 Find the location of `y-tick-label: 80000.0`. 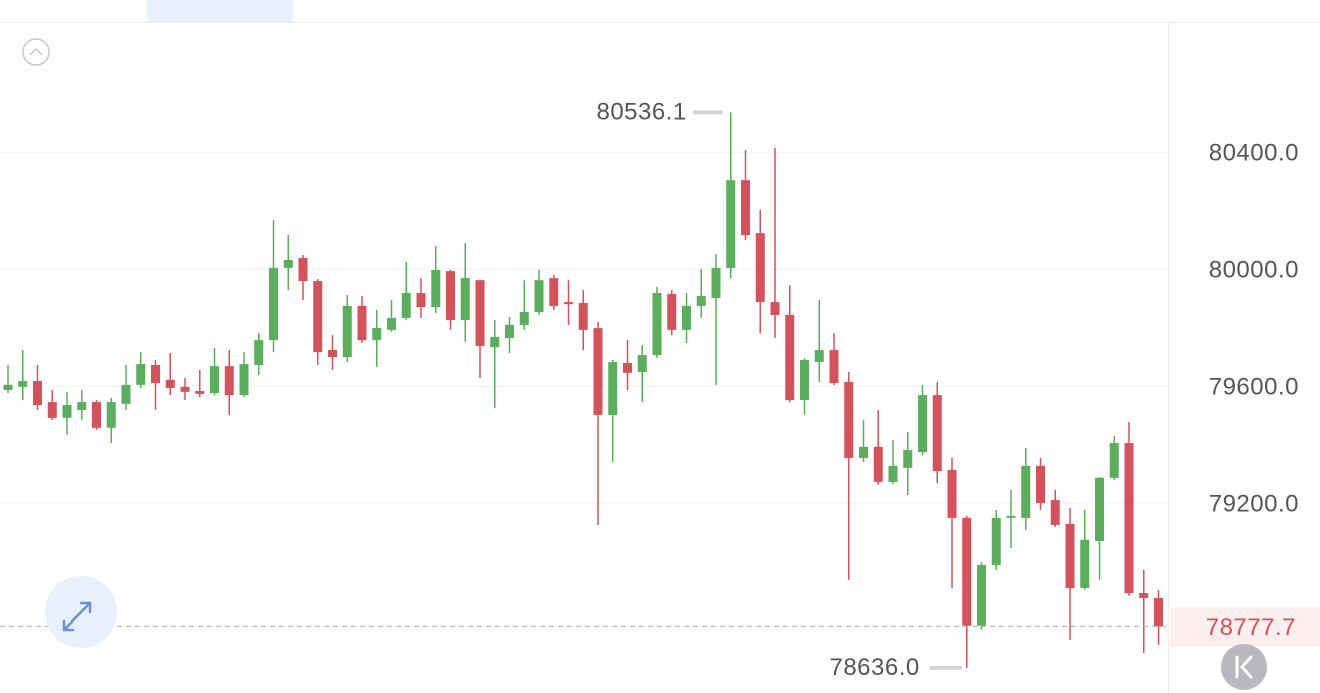

y-tick-label: 80000.0 is located at coordinates (1254, 269).